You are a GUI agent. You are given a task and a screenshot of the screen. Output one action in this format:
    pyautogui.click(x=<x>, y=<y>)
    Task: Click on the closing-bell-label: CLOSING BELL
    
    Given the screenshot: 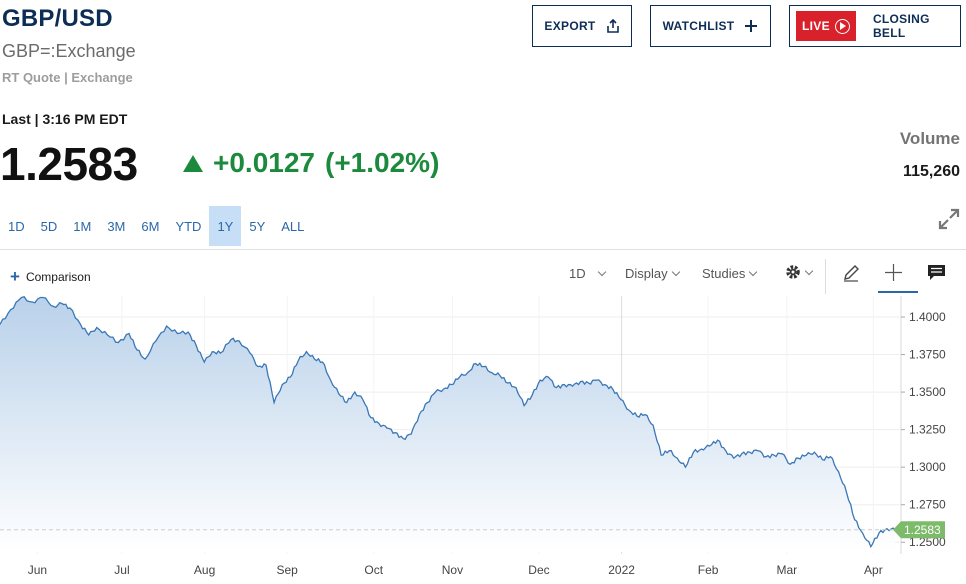 What is the action you would take?
    pyautogui.click(x=901, y=26)
    